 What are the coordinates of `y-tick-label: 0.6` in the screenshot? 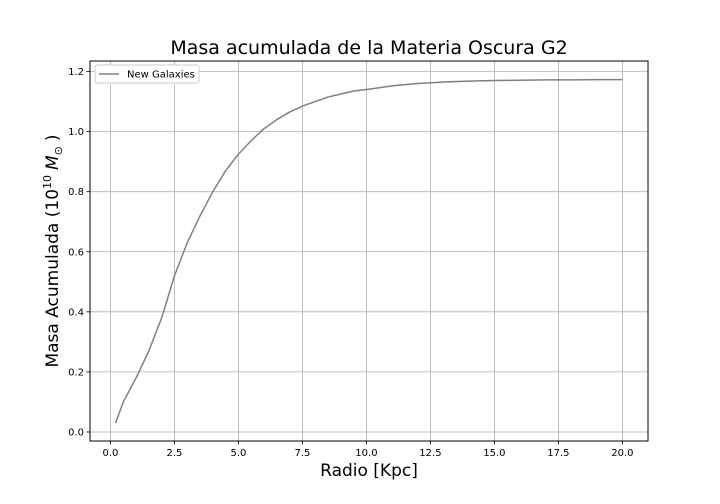 It's located at (76, 252).